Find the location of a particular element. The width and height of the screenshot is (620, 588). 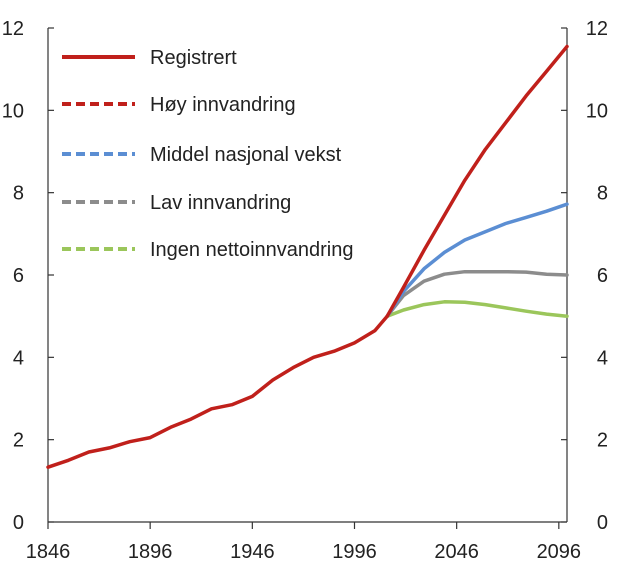

y-tick-label-left: 8 is located at coordinates (18, 194).